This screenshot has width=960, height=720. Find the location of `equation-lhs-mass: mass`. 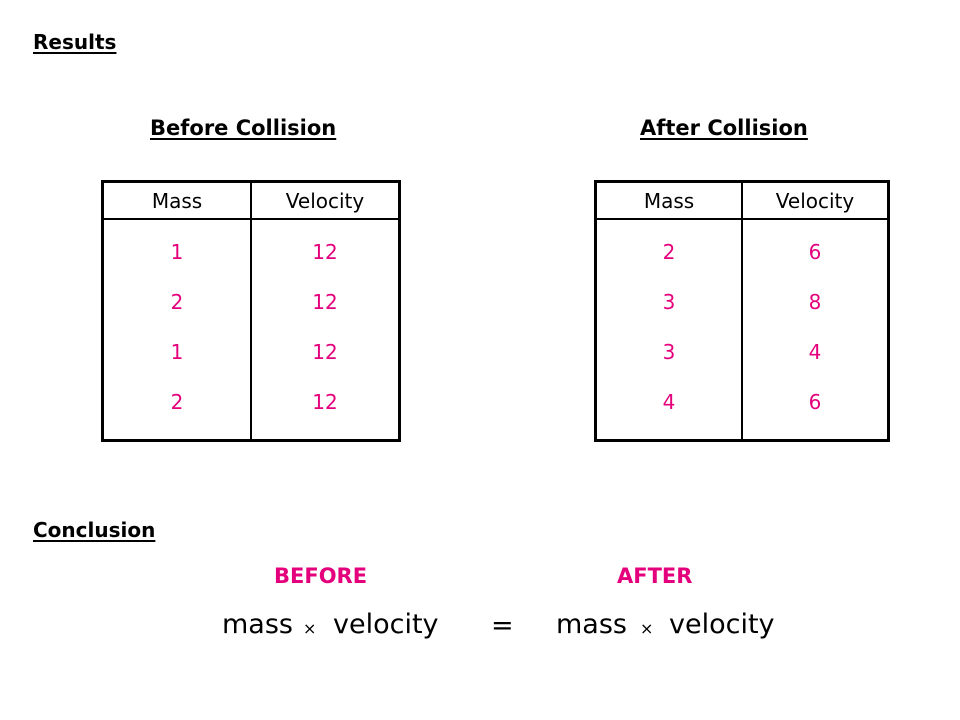

equation-lhs-mass: mass is located at coordinates (257, 624).